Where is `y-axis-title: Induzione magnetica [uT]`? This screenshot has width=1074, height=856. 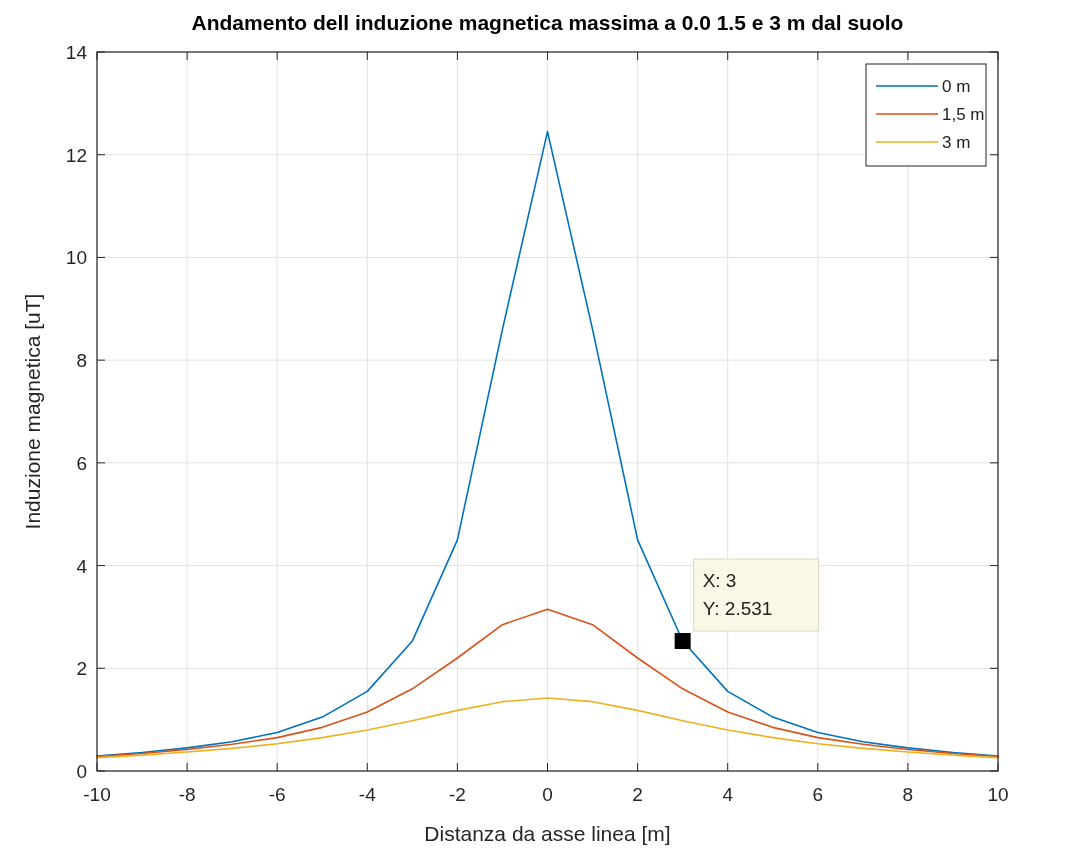 y-axis-title: Induzione magnetica [uT] is located at coordinates (32, 411).